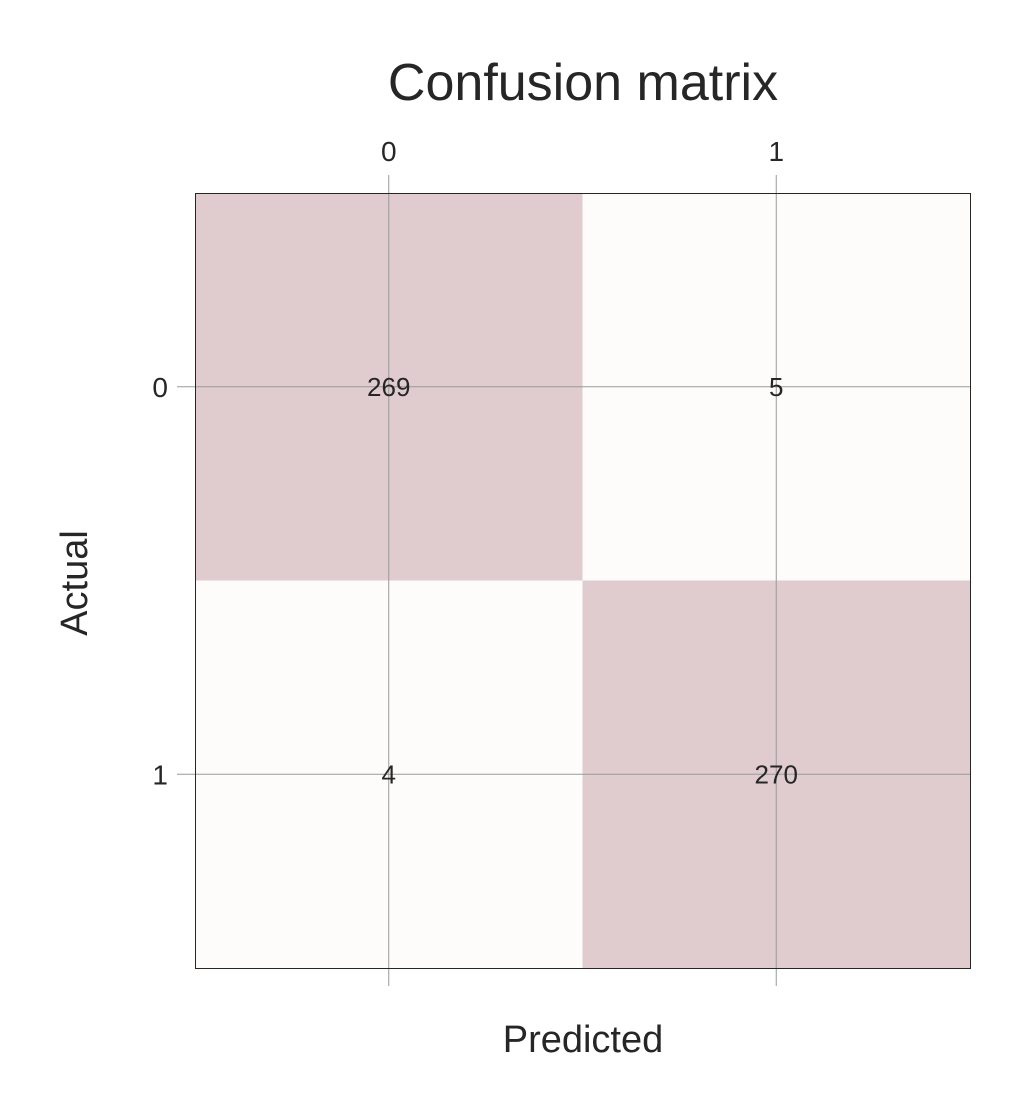 The height and width of the screenshot is (1120, 1036). What do you see at coordinates (389, 151) in the screenshot?
I see `x-tick-label: 0` at bounding box center [389, 151].